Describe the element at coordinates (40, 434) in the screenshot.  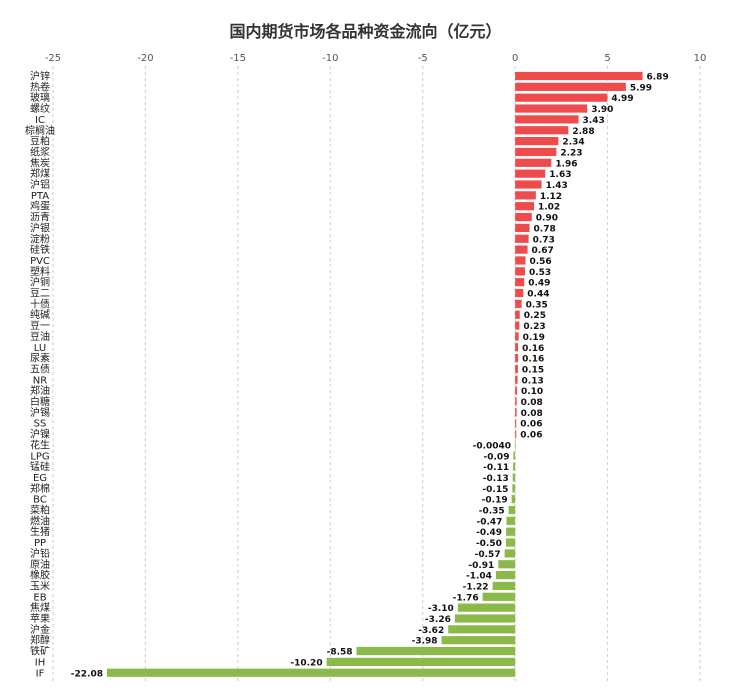
I see `category-label: 沪镍` at that location.